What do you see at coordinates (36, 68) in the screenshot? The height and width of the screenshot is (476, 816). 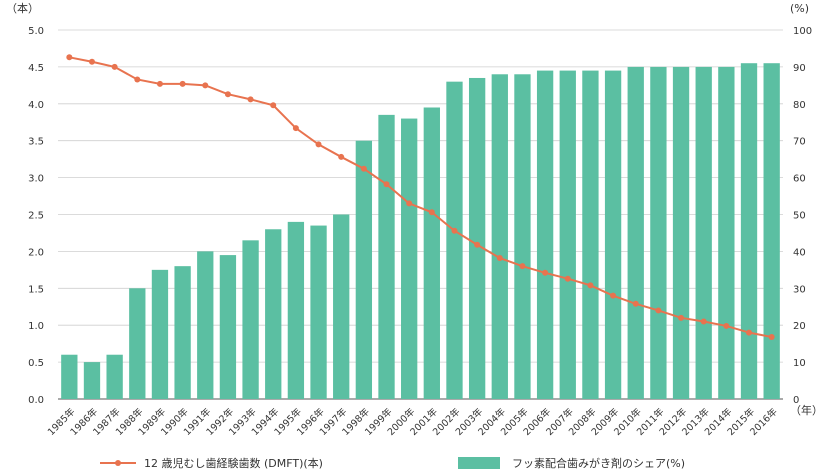 I see `left-tick-label: 4.5` at bounding box center [36, 68].